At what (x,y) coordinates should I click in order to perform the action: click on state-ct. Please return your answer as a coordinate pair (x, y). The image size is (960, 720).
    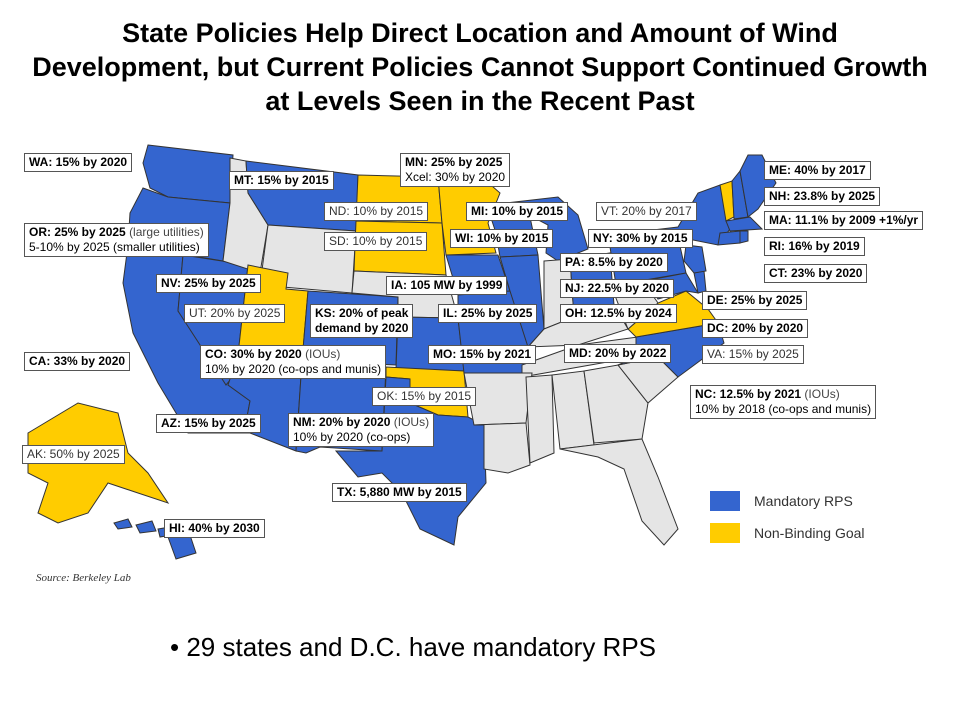
    Looking at the image, I should click on (729, 238).